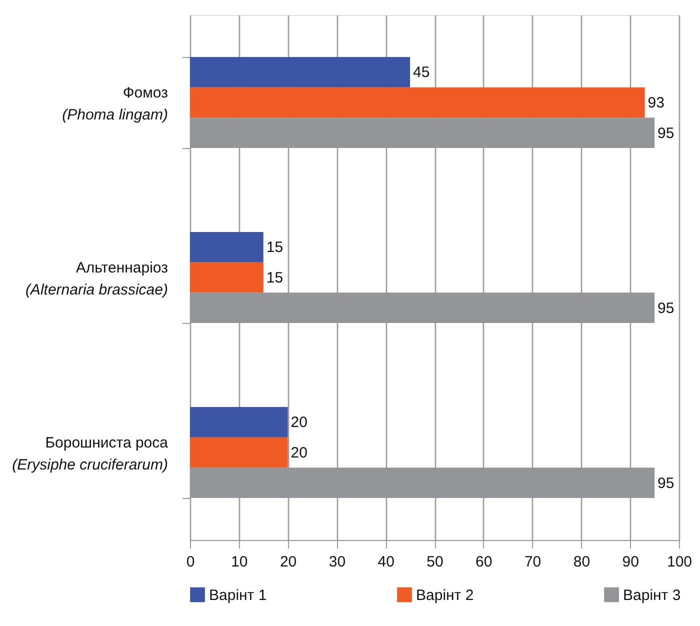 The width and height of the screenshot is (700, 626). Describe the element at coordinates (288, 562) in the screenshot. I see `x-tick-label: 20` at that location.